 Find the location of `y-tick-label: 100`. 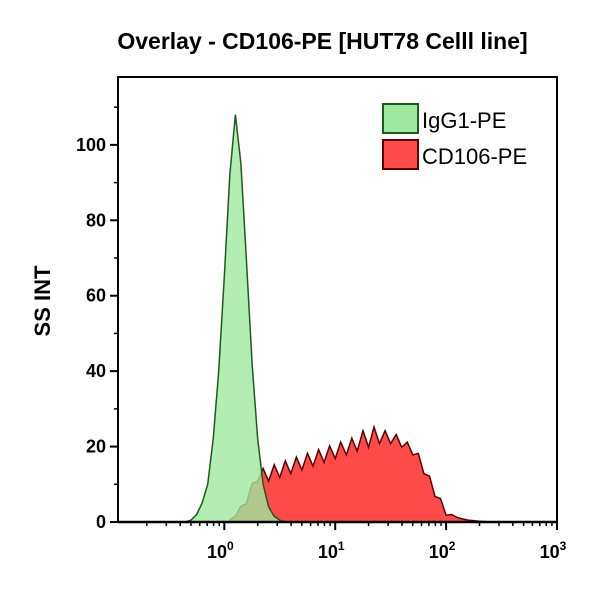

y-tick-label: 100 is located at coordinates (91, 145).